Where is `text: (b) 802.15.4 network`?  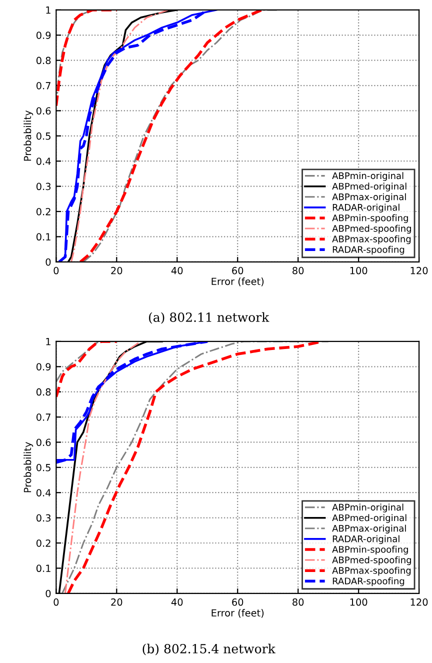 text: (b) 802.15.4 network is located at coordinates (209, 650).